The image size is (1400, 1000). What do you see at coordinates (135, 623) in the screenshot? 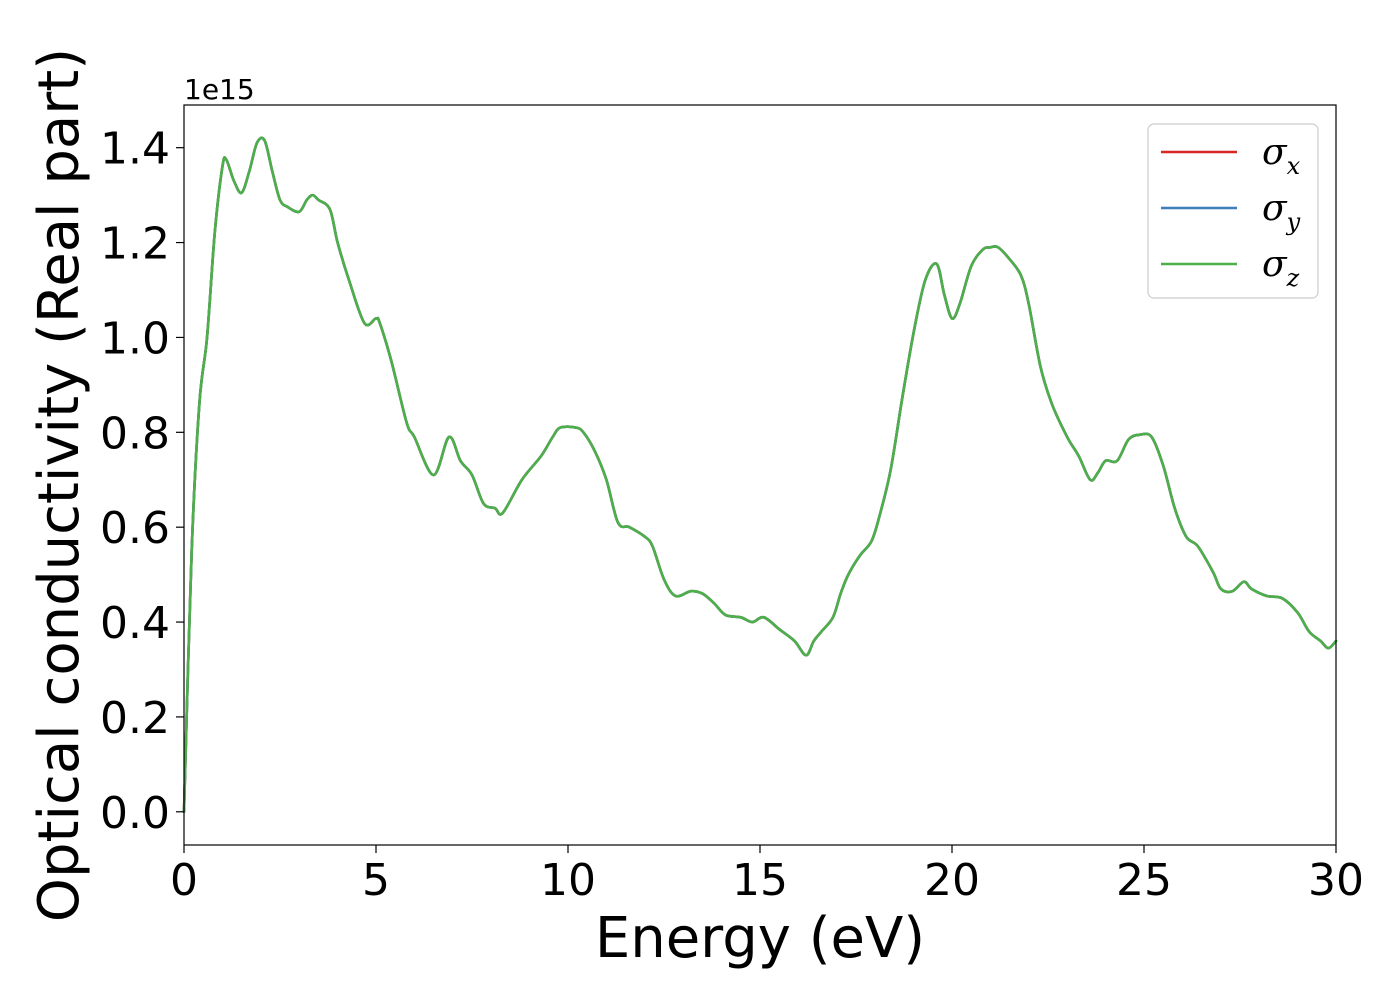
I see `y-tick-label: 0.4` at bounding box center [135, 623].